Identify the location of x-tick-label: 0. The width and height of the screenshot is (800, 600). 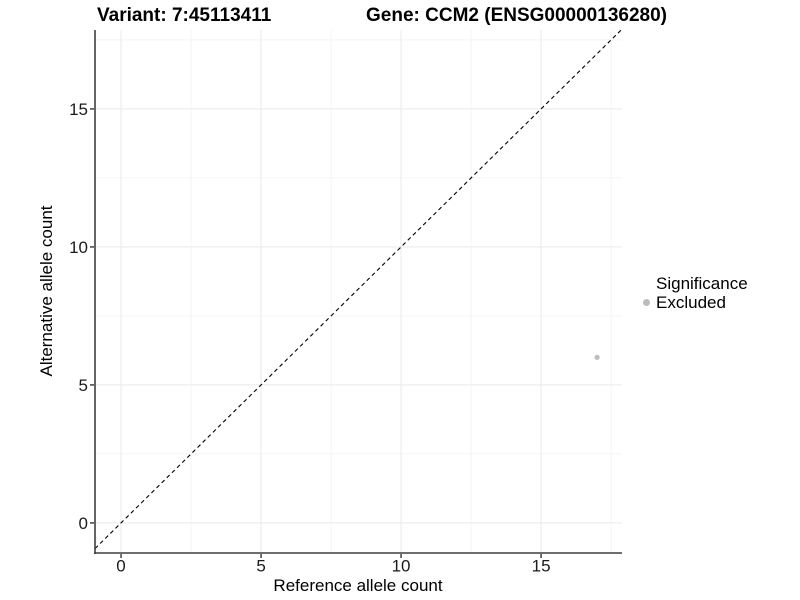
(120, 566).